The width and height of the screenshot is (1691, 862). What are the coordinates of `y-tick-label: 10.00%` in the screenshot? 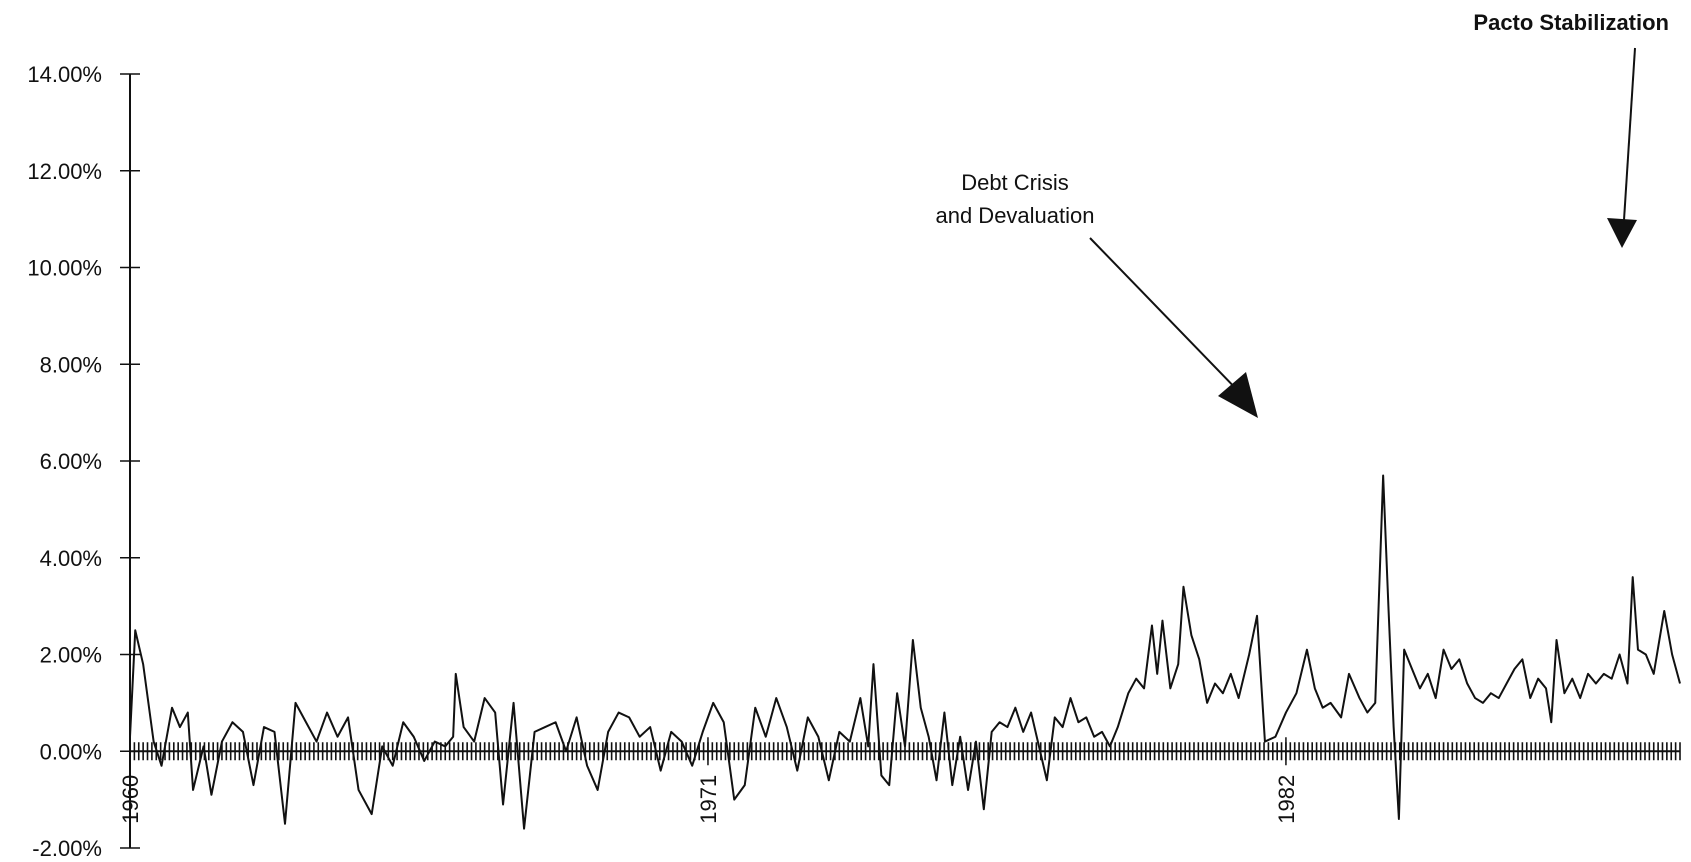 It's located at (64, 268).